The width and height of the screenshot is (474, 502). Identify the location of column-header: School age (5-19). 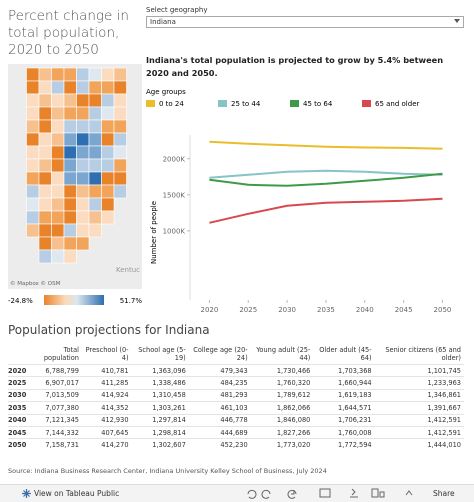
(162, 354).